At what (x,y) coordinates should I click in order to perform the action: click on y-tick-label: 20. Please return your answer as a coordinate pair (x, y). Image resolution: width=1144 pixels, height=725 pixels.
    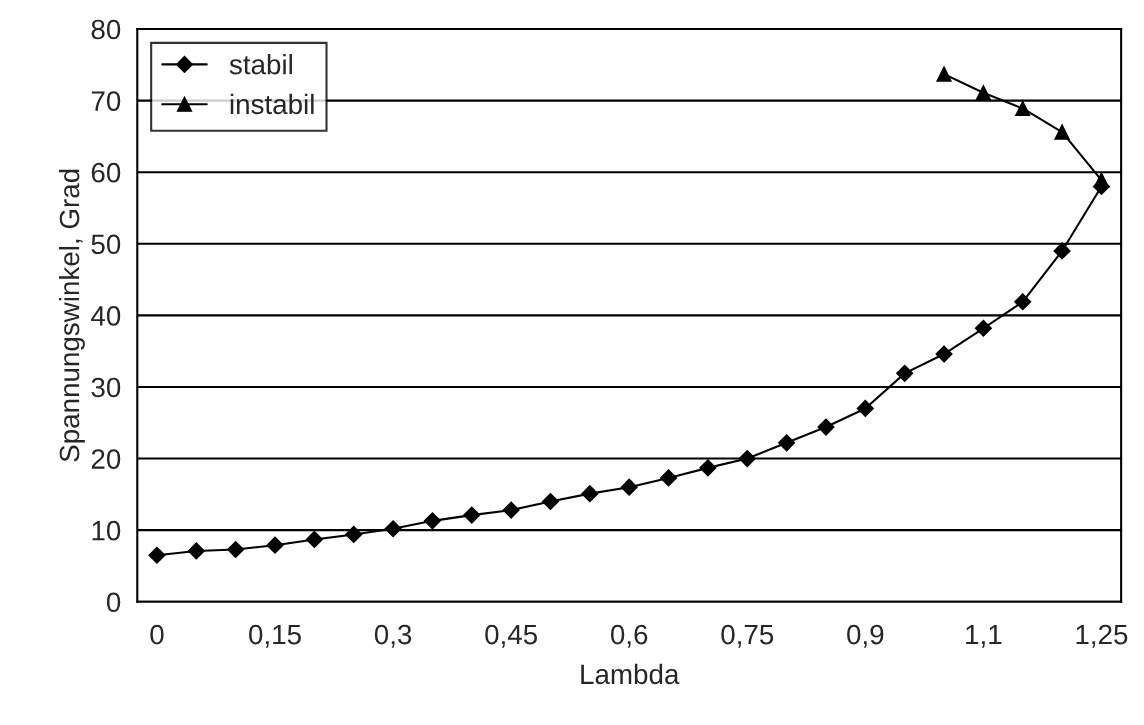
    Looking at the image, I should click on (106, 459).